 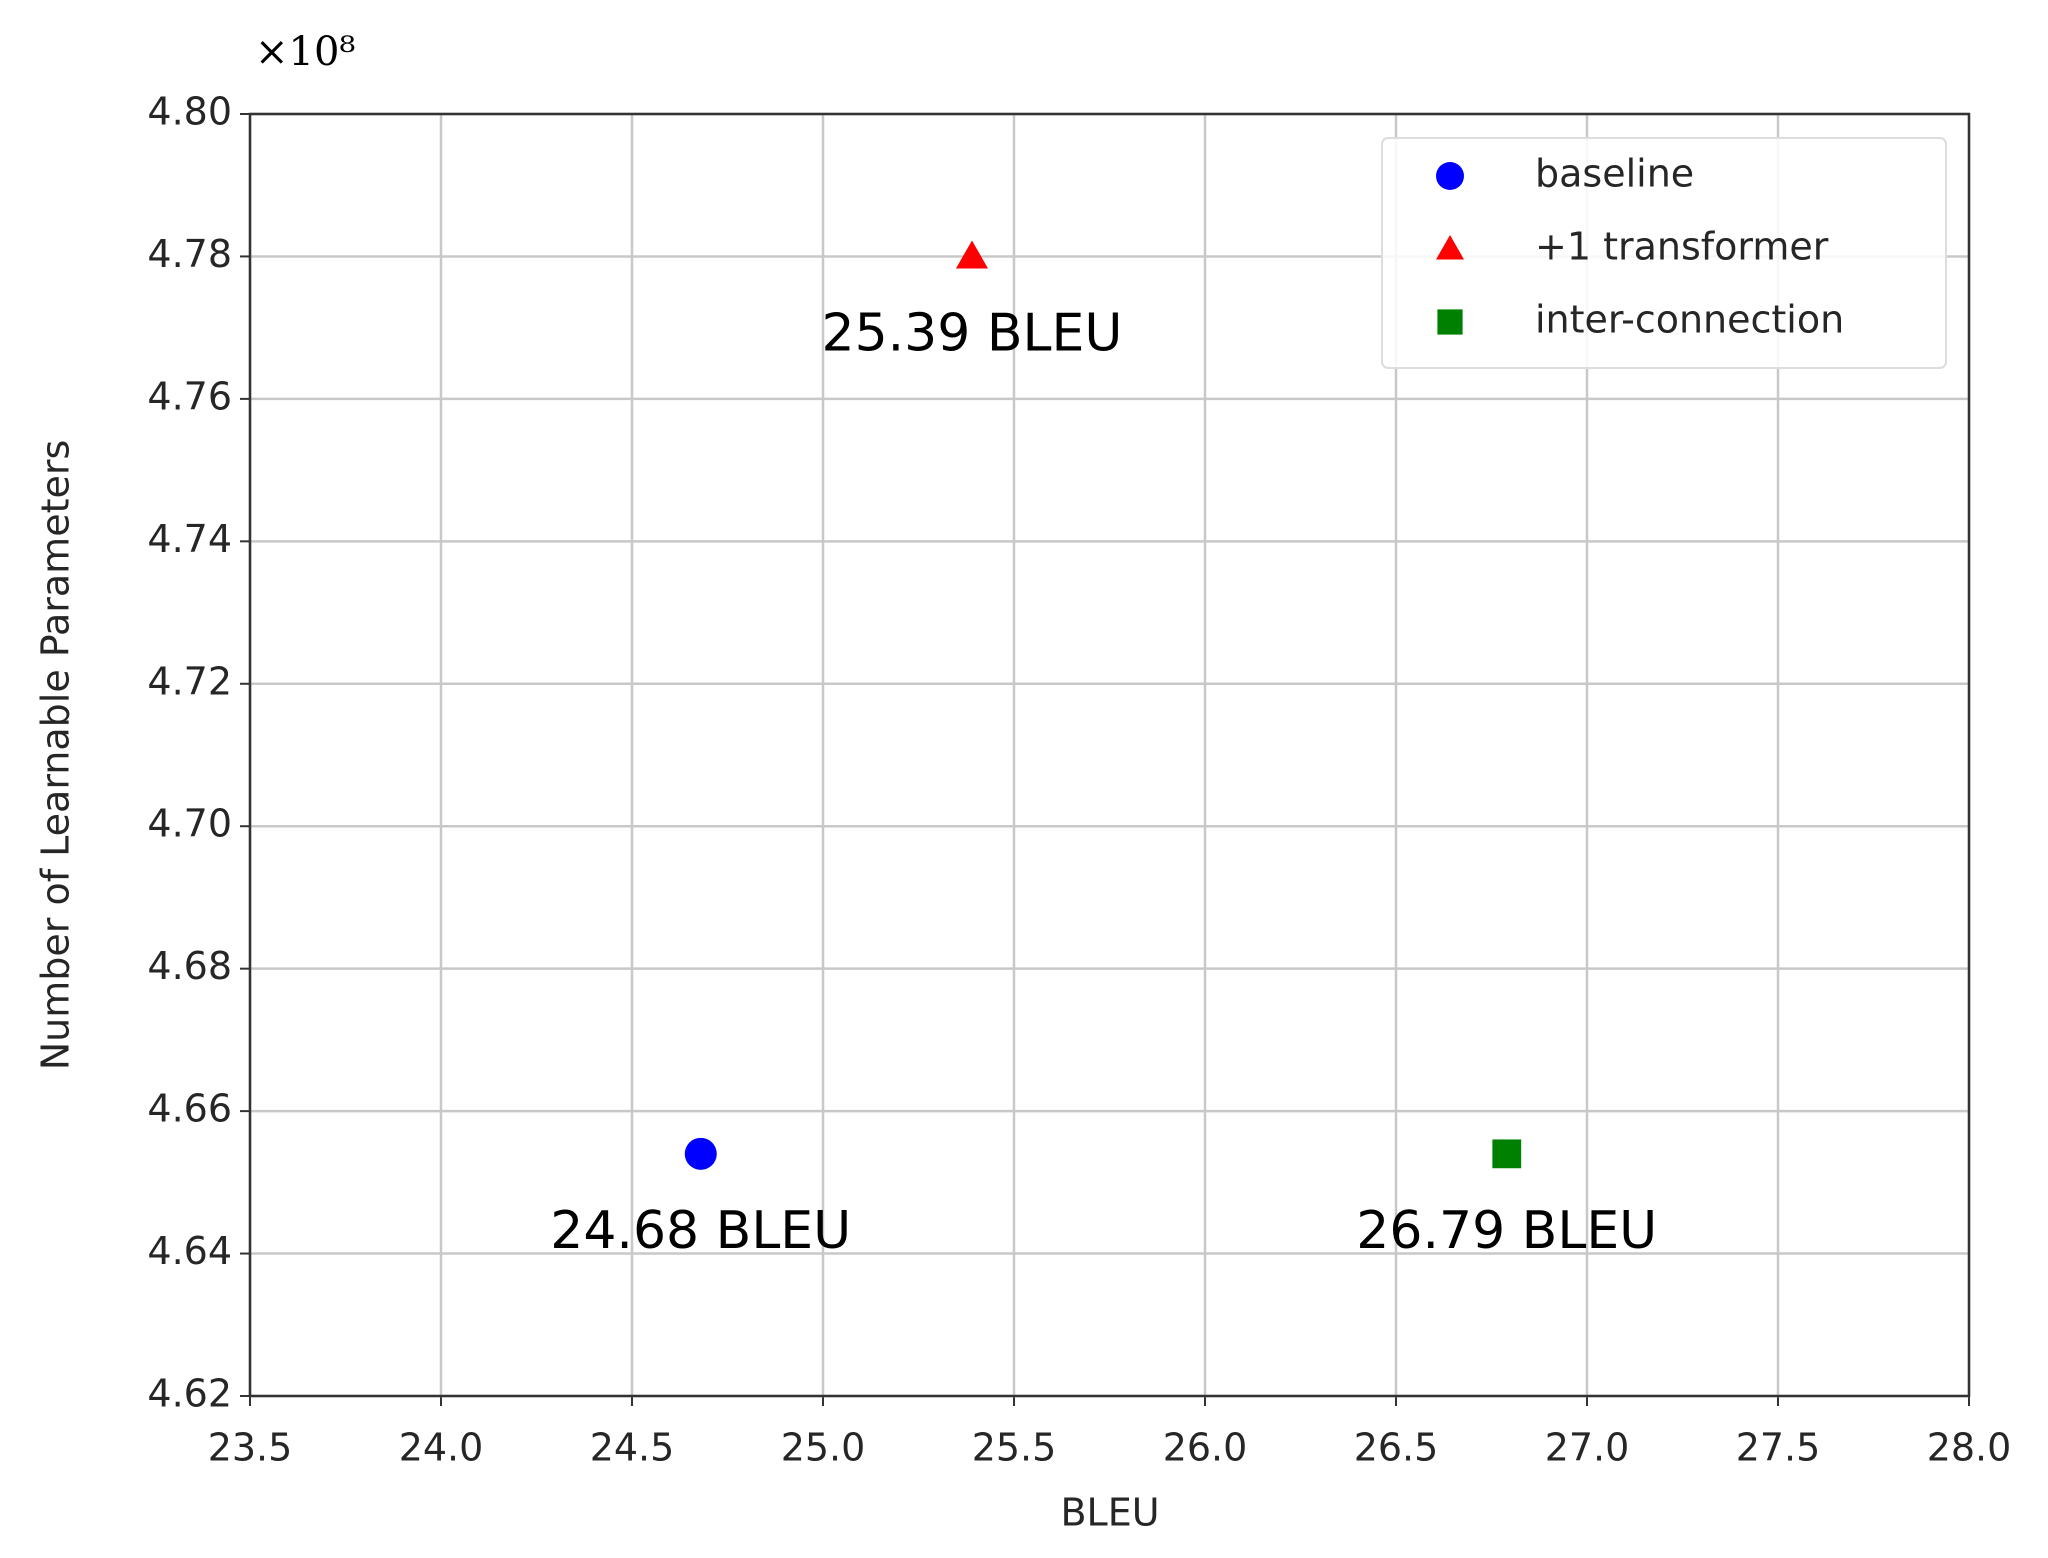 I want to click on legend-box, so click(x=1664, y=253).